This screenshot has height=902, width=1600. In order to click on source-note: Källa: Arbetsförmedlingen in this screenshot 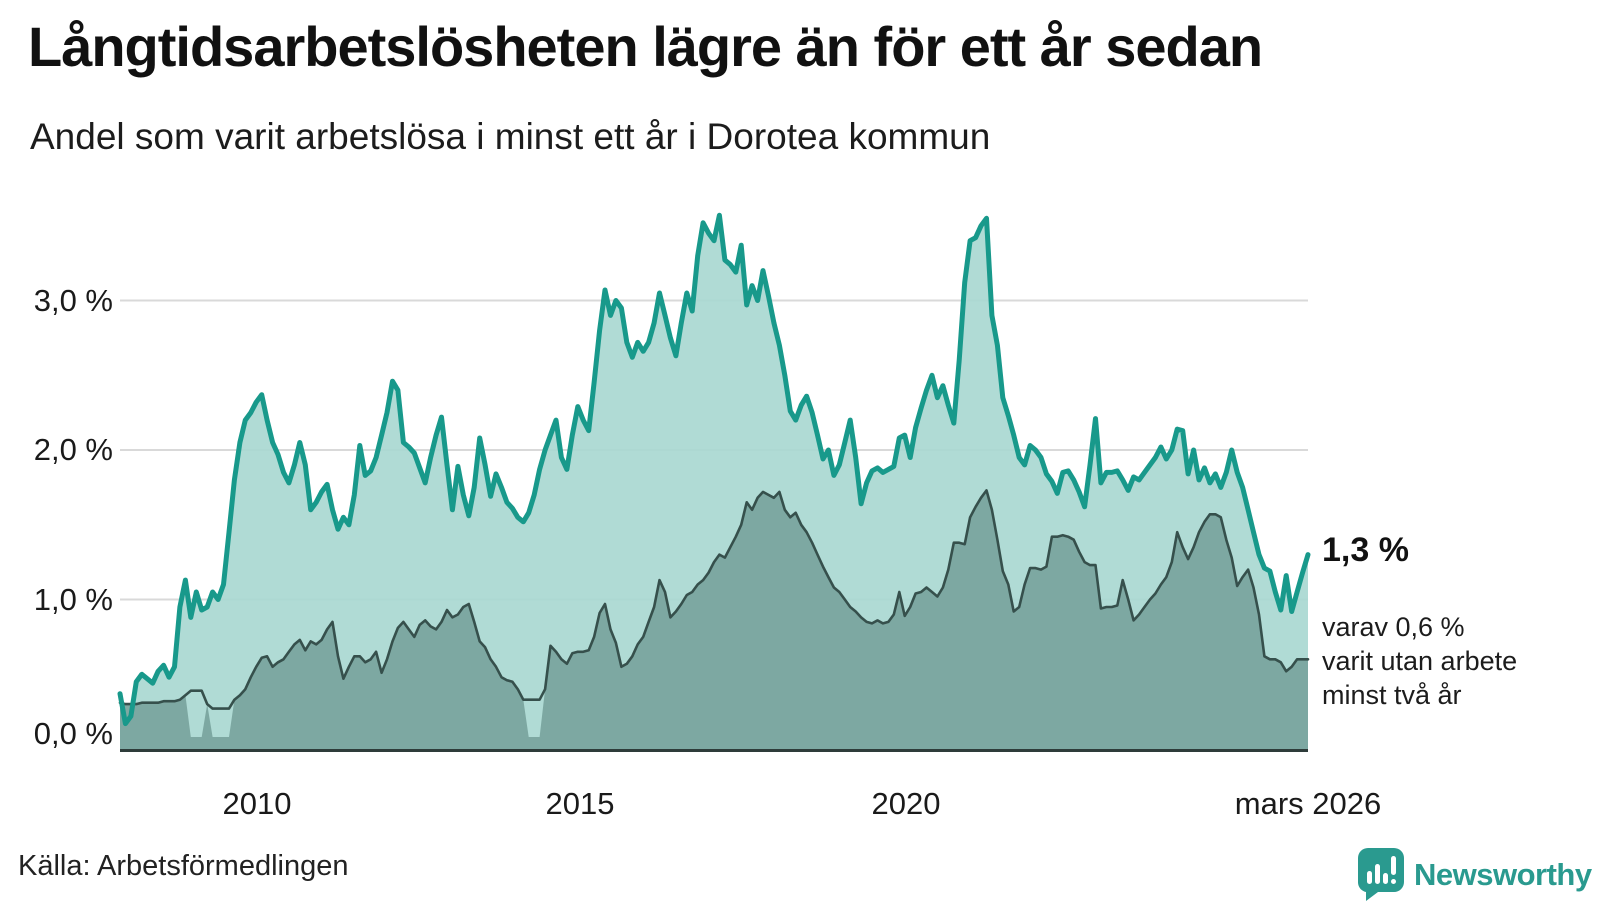, I will do `click(183, 866)`.